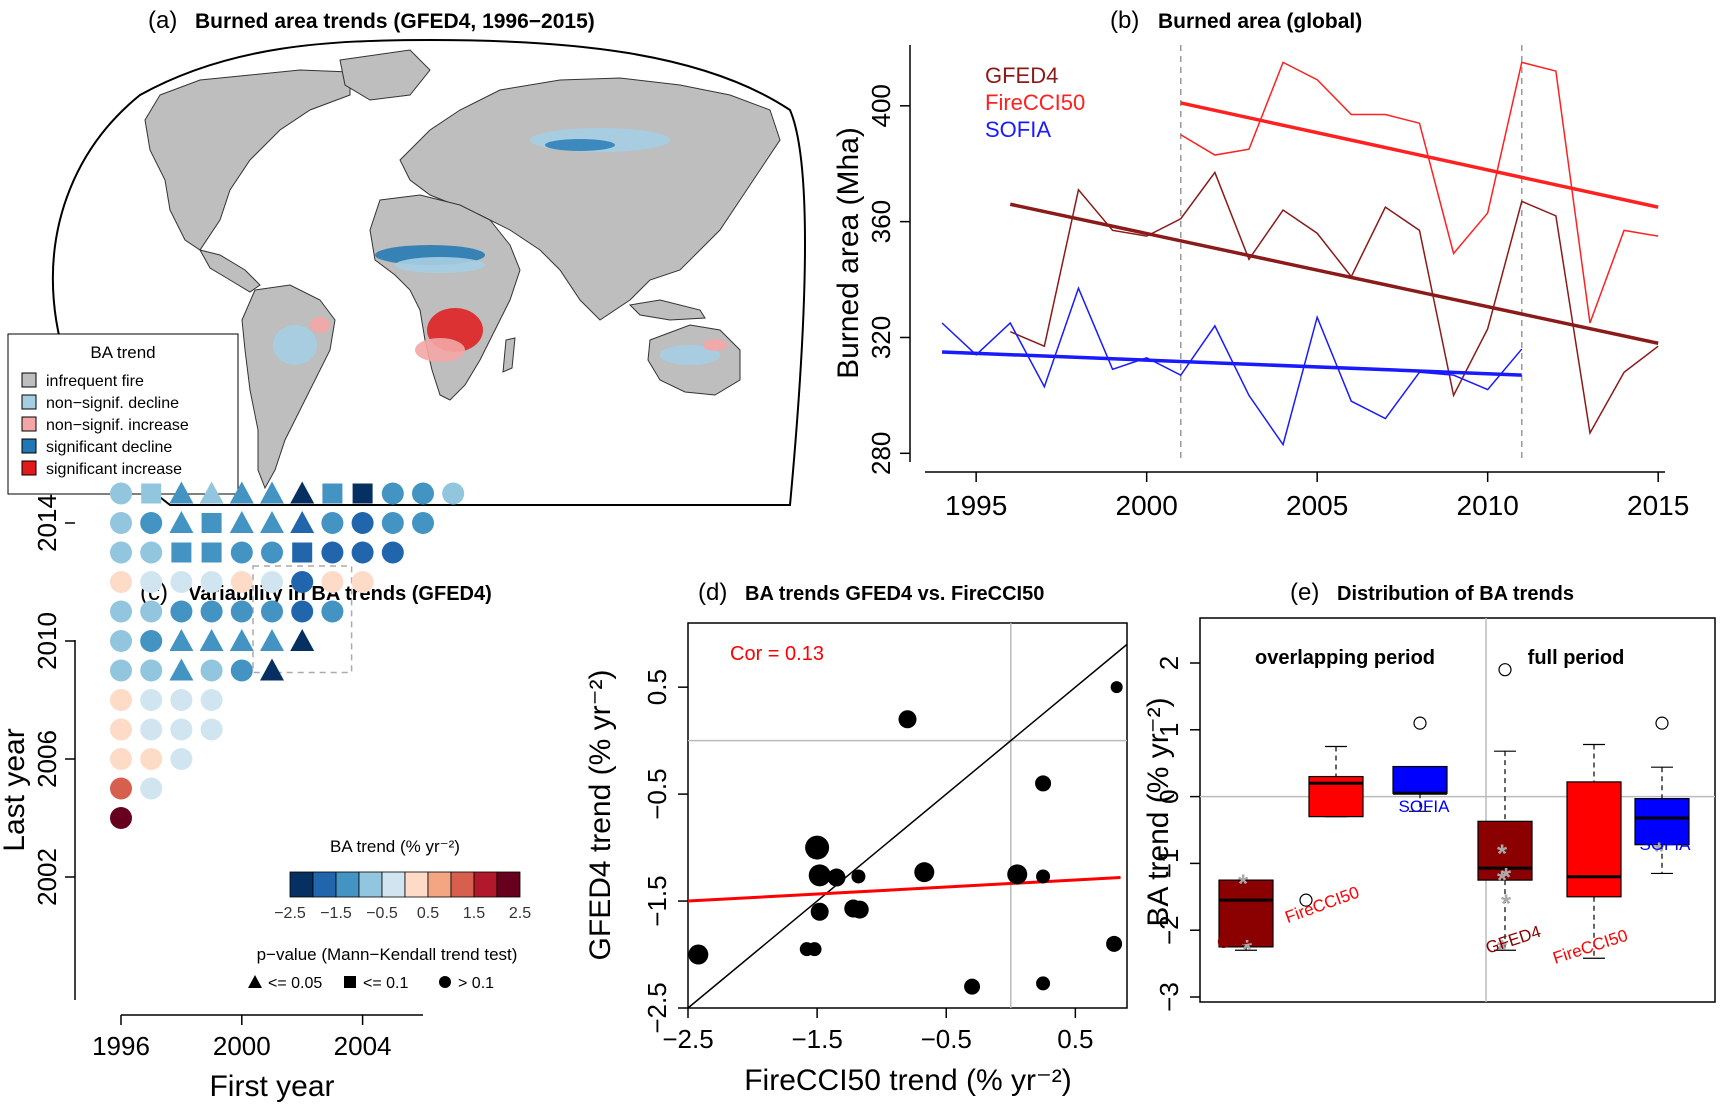 This screenshot has width=1720, height=1109. I want to click on e-group-label: overlapping period, so click(1345, 658).